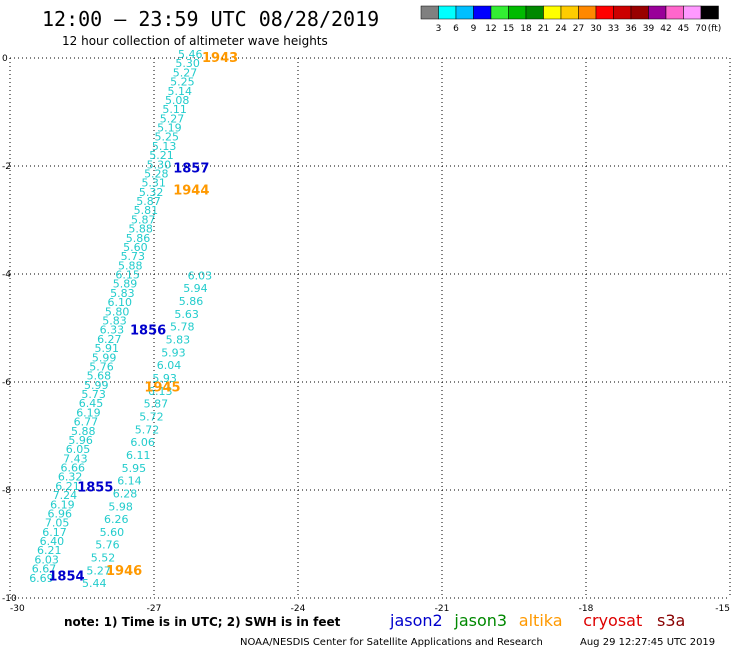 This screenshot has width=740, height=650. Describe the element at coordinates (169, 128) in the screenshot. I see `track-a-value: 5.19` at that location.